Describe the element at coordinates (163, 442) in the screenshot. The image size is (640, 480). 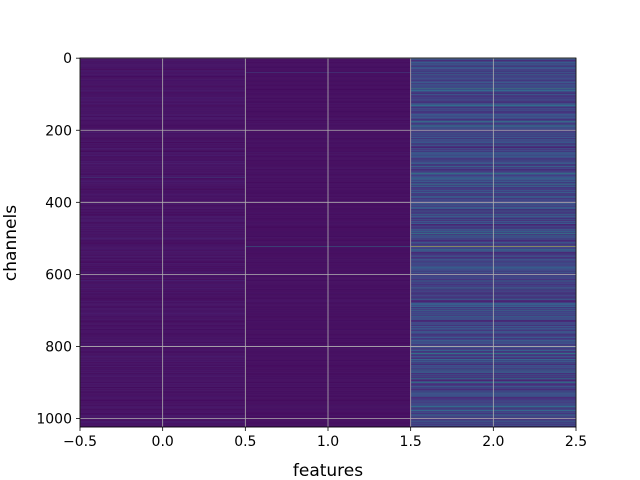
I see `x-tick-label: 0.0` at that location.